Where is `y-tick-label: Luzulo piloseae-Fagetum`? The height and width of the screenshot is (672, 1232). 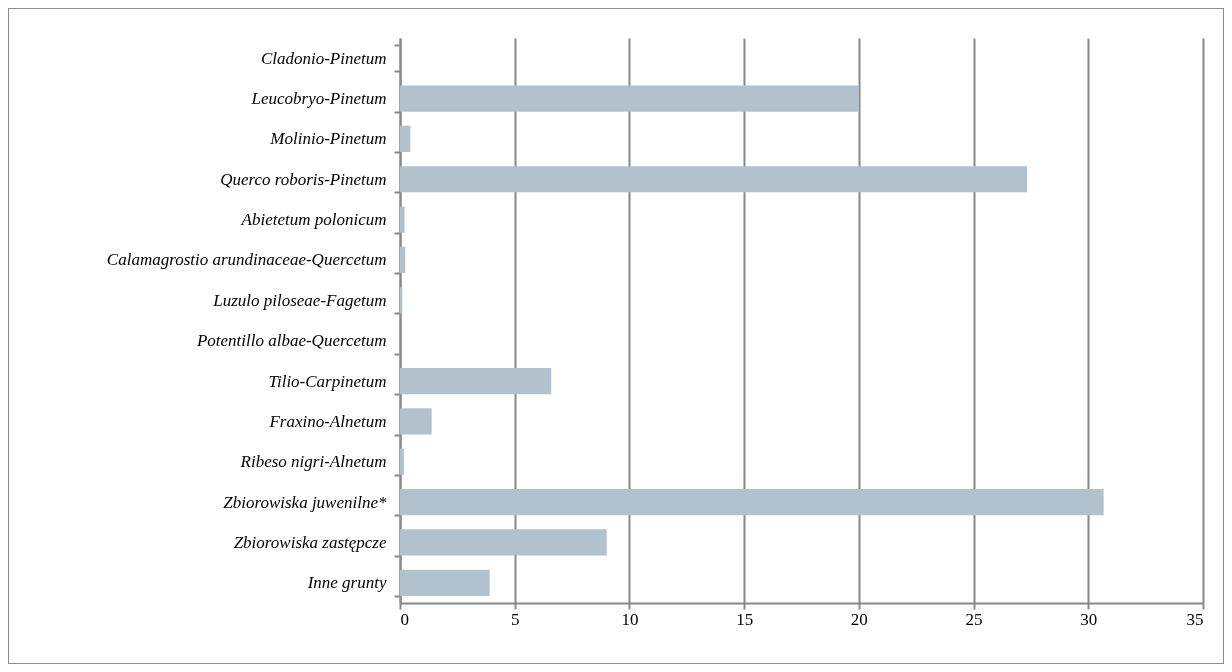
y-tick-label: Luzulo piloseae-Fagetum is located at coordinates (299, 300).